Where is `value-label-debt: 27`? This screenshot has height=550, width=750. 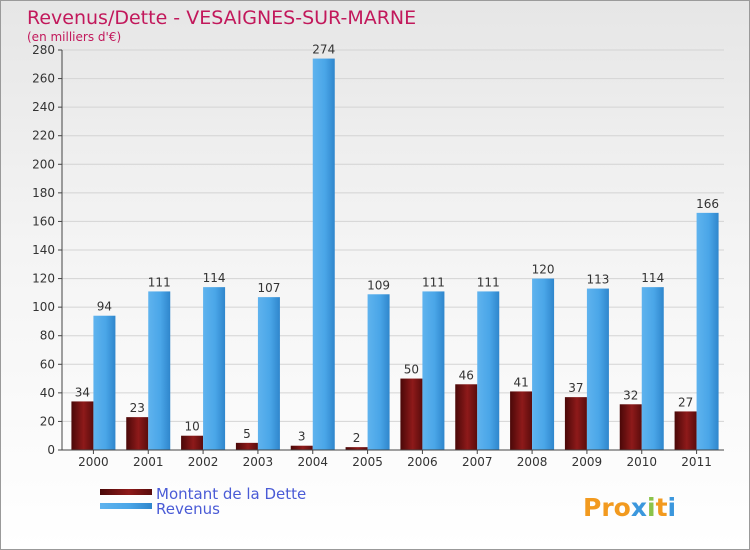
value-label-debt: 27 is located at coordinates (685, 402).